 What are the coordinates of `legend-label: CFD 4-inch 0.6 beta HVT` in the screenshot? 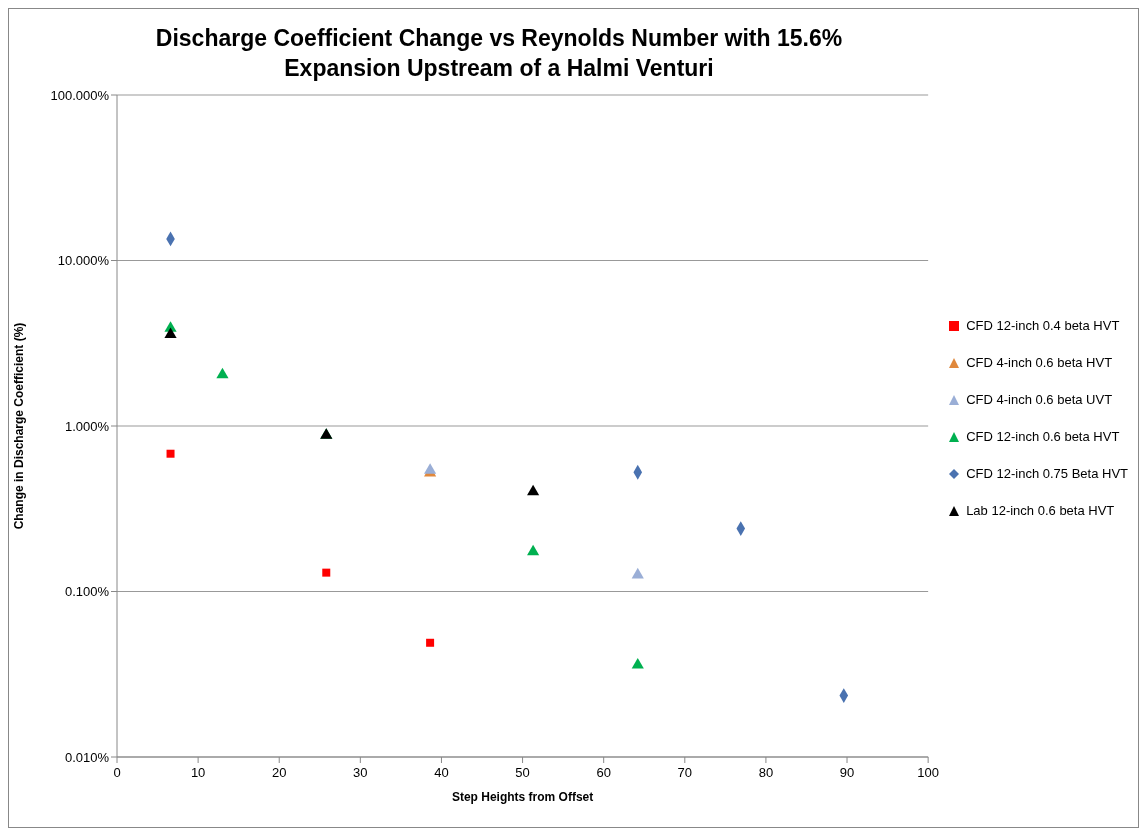 It's located at (1039, 363).